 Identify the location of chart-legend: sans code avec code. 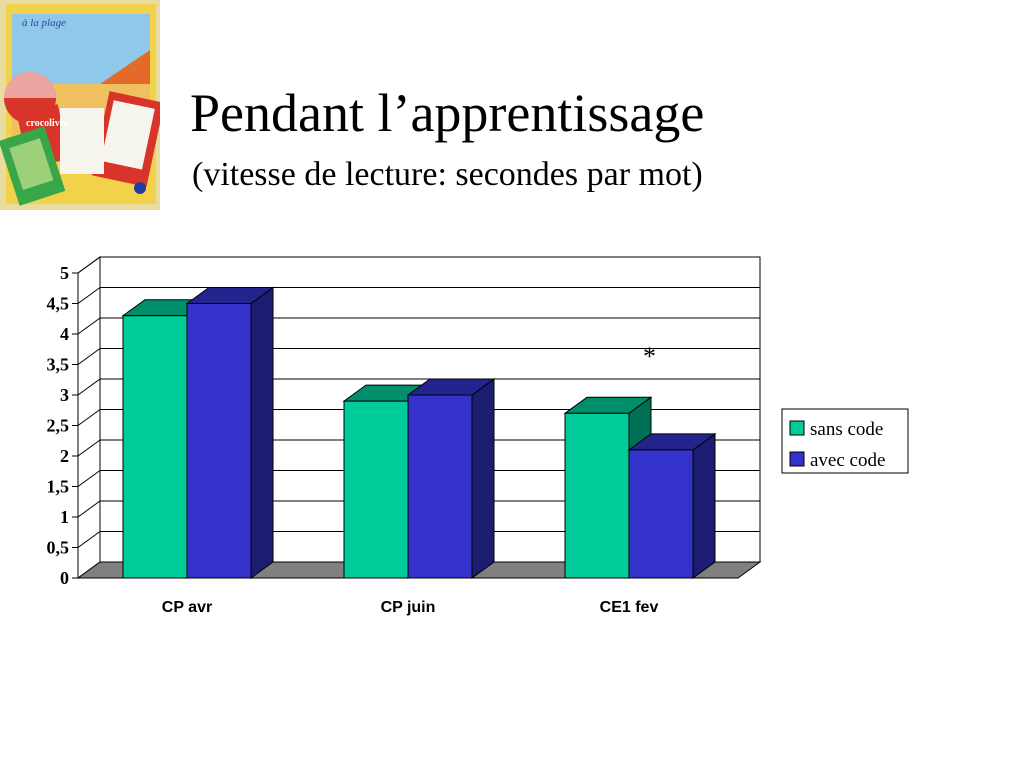
(845, 441).